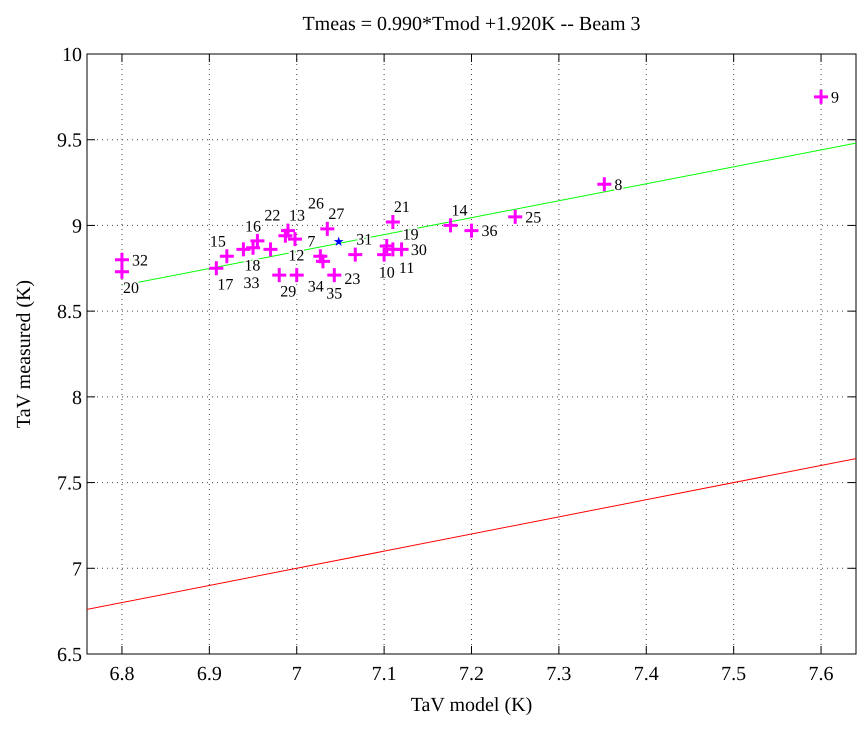 This screenshot has height=729, width=866. I want to click on annotation: 7, so click(311, 241).